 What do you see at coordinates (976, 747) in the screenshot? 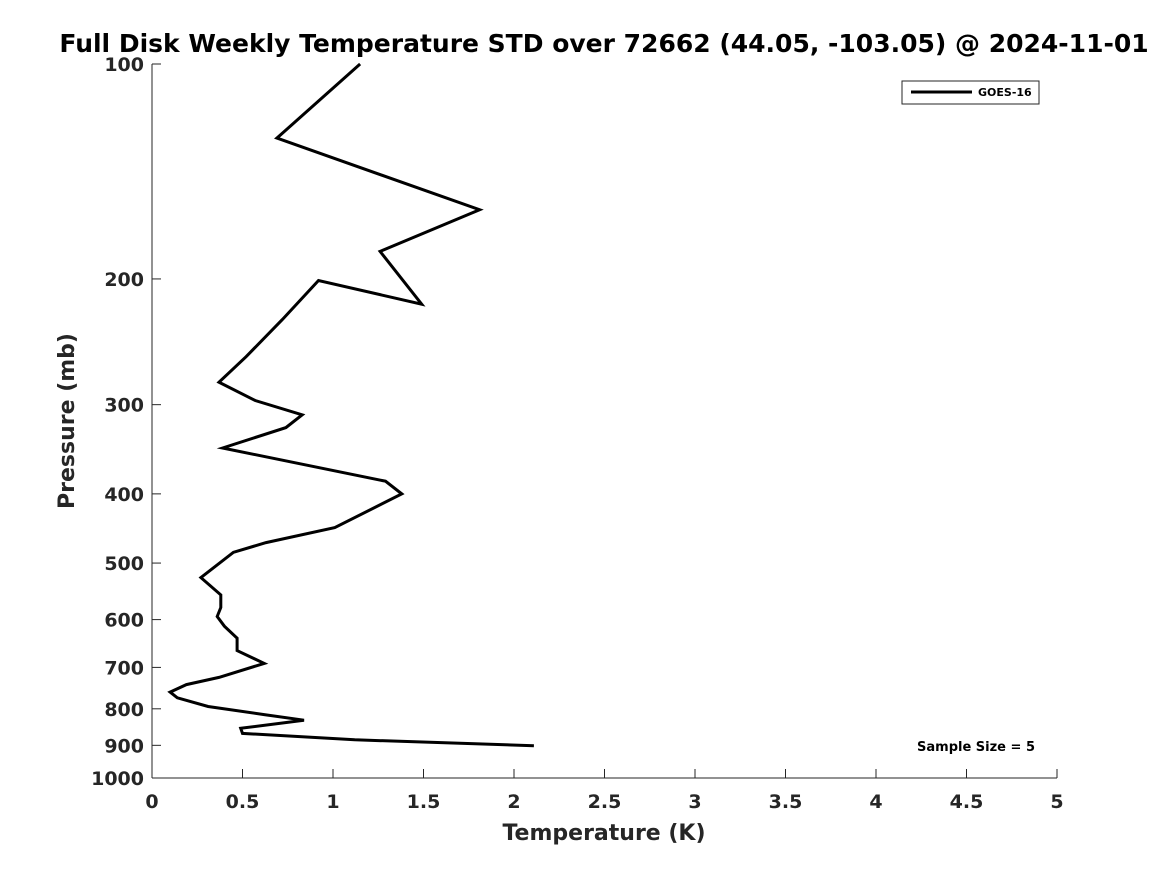
I see `sample-size-annotation: Sample Size = 5` at bounding box center [976, 747].